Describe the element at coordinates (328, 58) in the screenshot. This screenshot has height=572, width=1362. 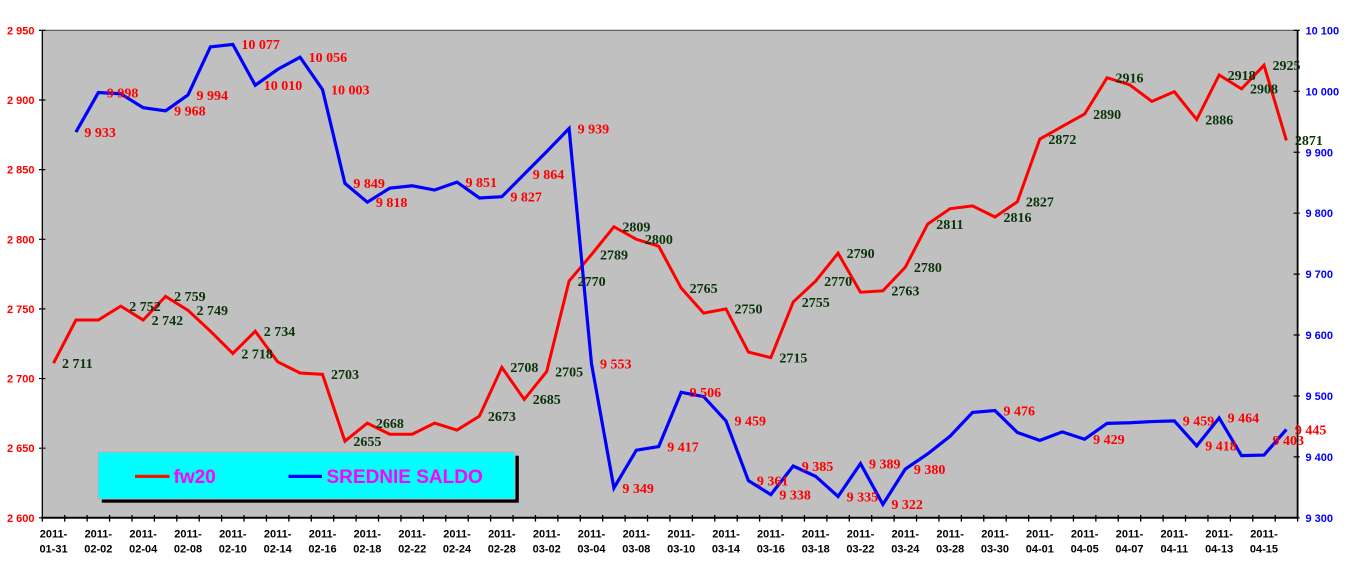
I see `svg-text: 10 056` at that location.